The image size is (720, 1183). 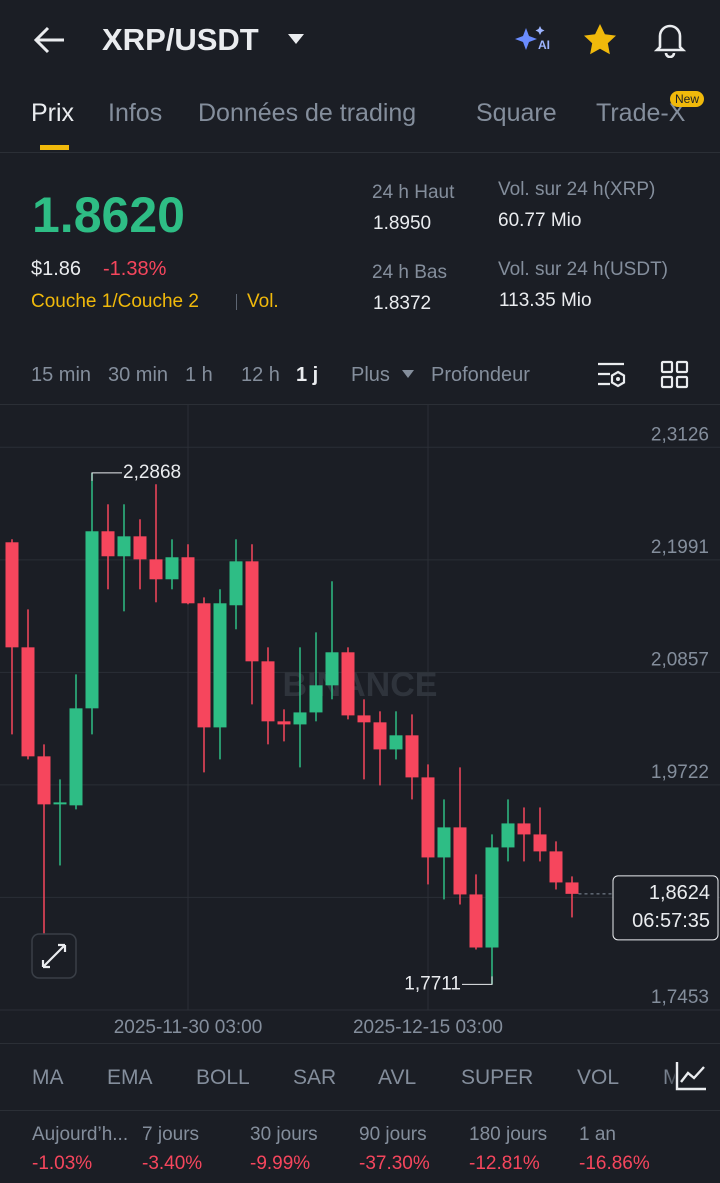 I want to click on interval: 15 min, so click(x=61, y=375).